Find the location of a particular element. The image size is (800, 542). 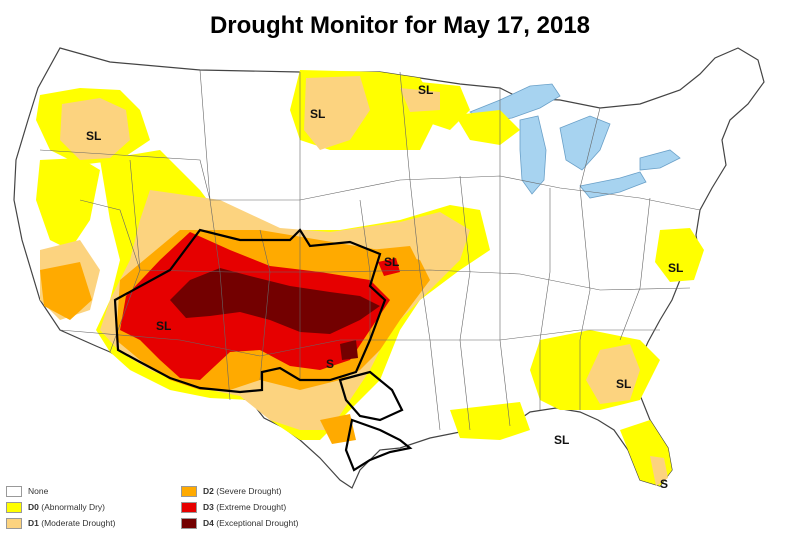

legend-name: (Abnormally Dry) is located at coordinates (73, 507).